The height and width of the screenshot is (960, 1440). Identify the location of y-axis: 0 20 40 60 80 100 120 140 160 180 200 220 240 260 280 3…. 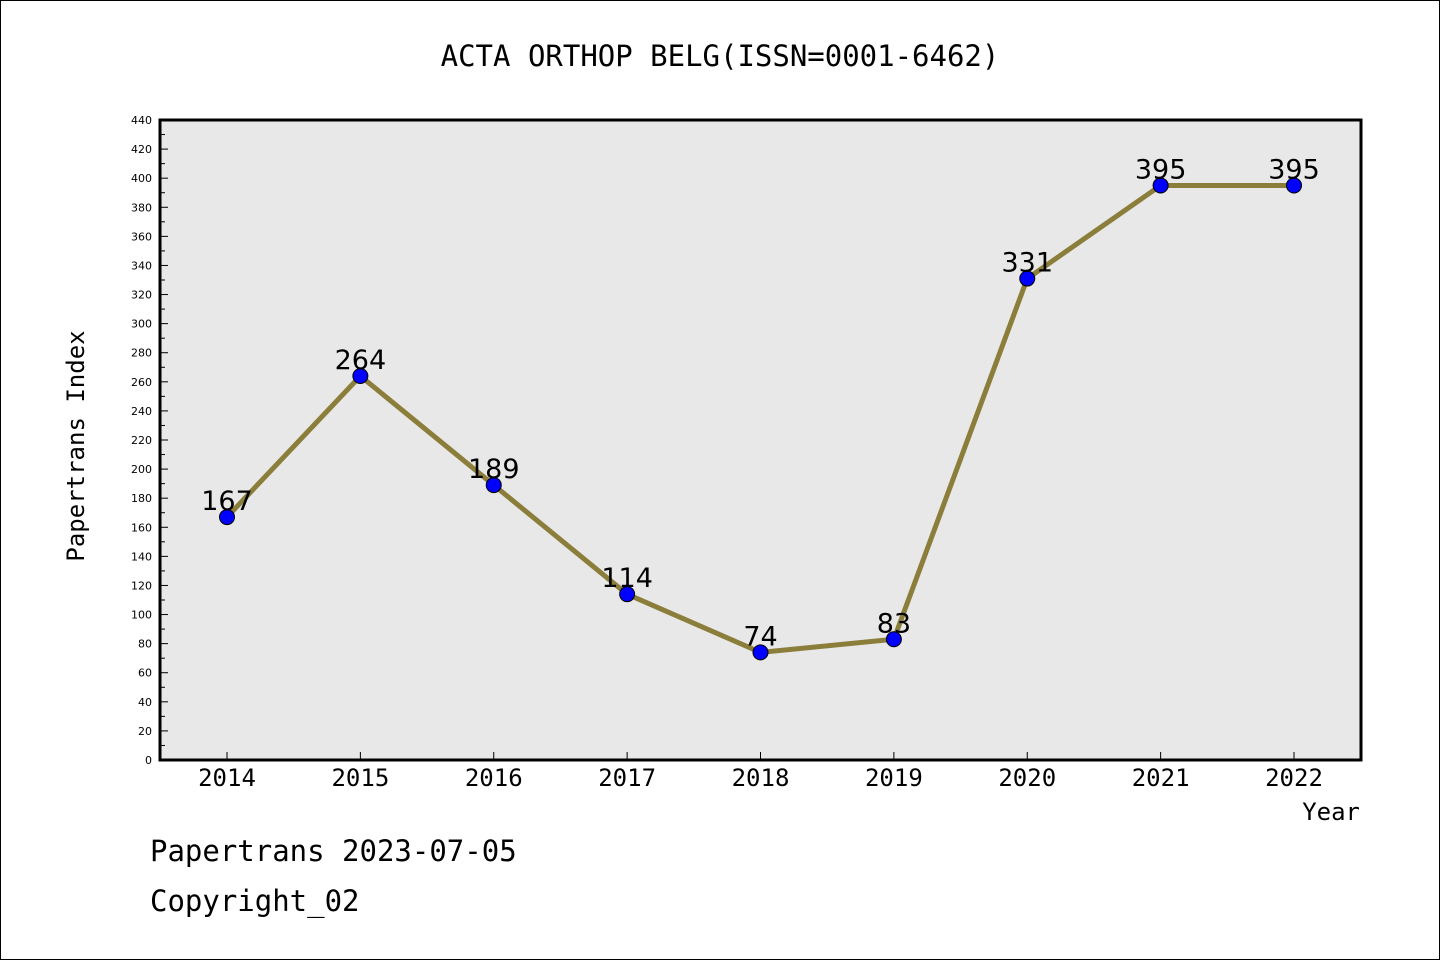
(149, 440).